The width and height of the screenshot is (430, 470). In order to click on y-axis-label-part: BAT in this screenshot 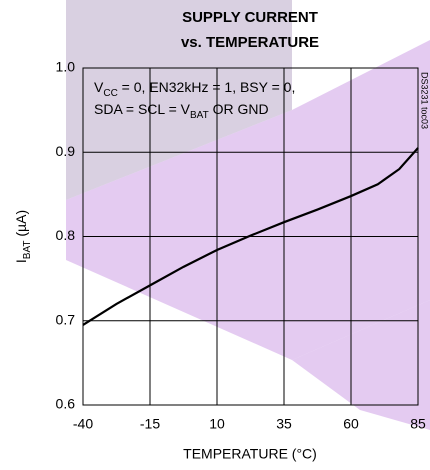, I will do `click(27, 250)`.